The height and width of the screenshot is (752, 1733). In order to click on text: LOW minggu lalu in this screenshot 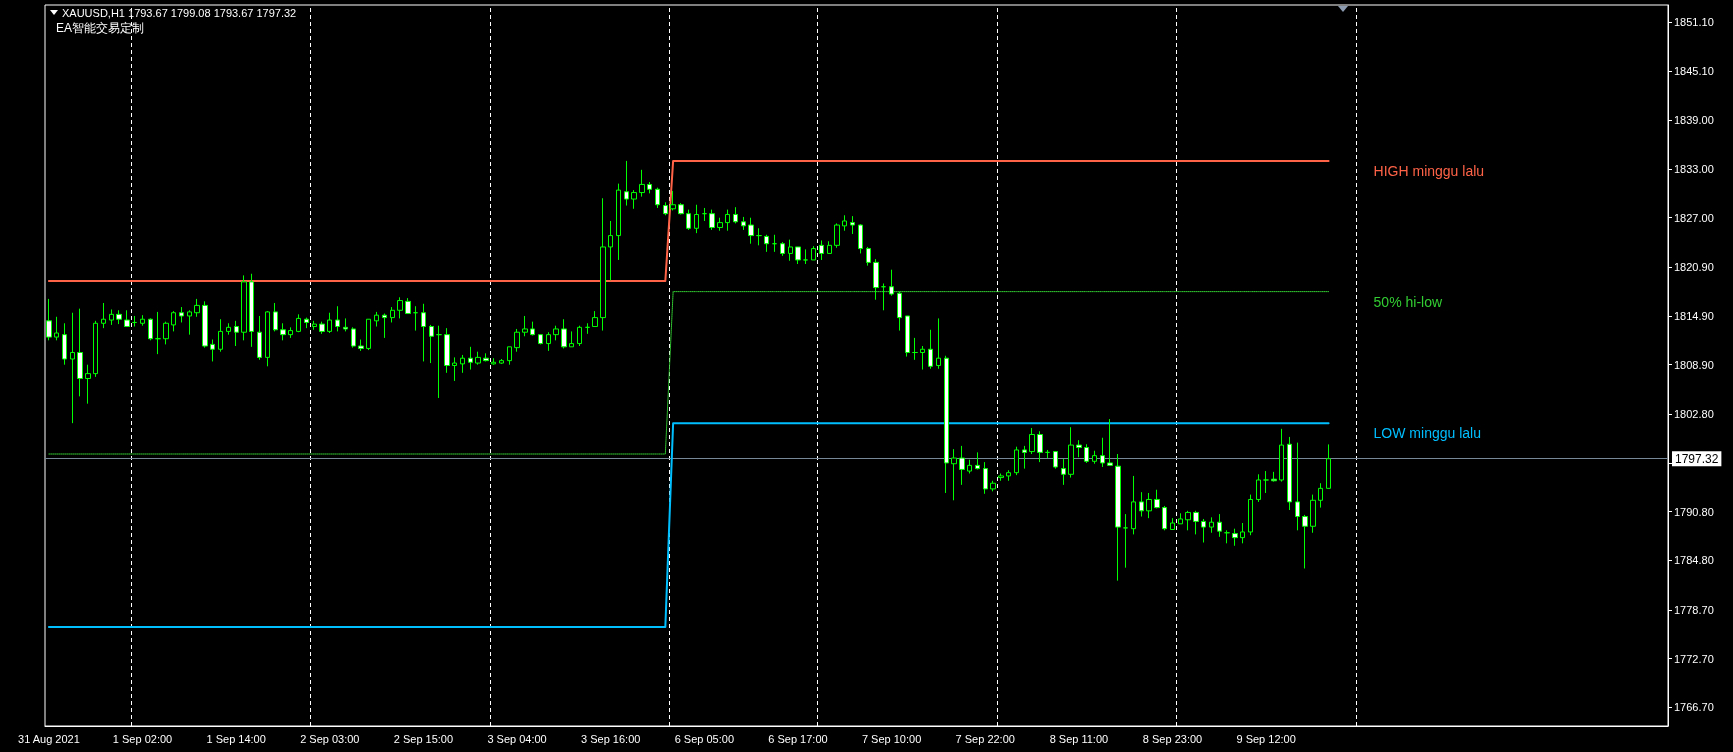, I will do `click(1427, 433)`.